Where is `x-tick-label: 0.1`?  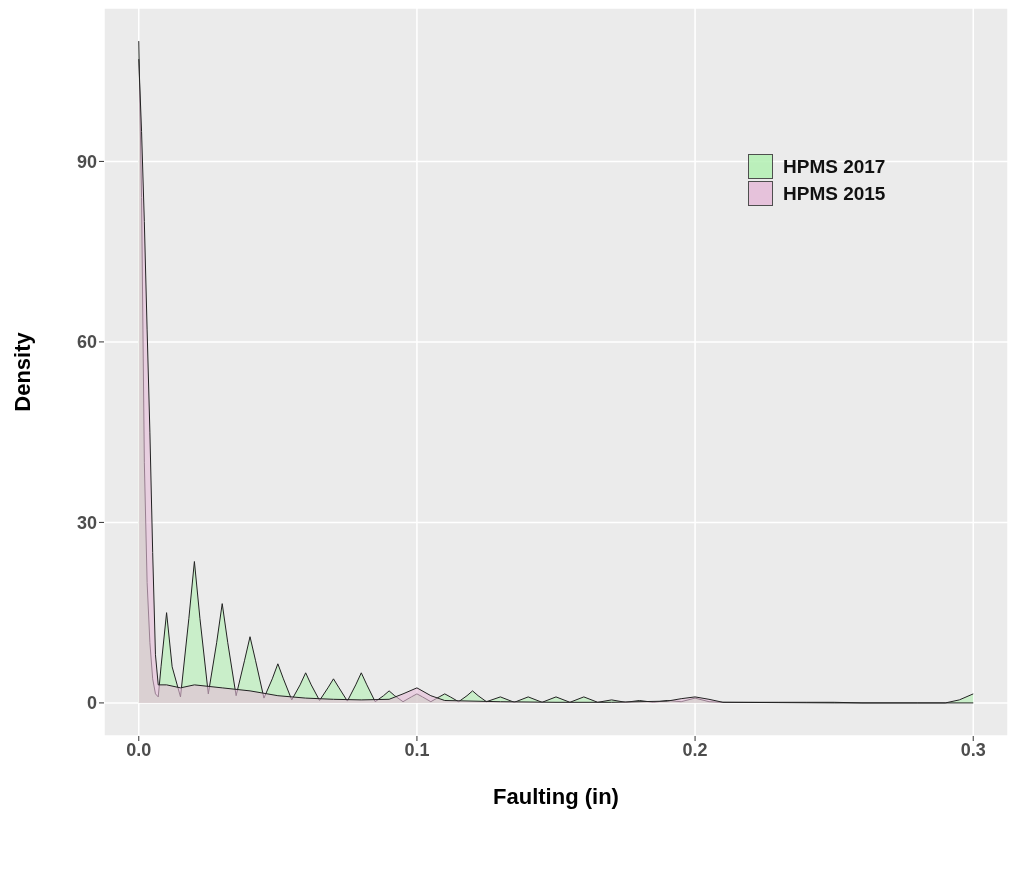
x-tick-label: 0.1 is located at coordinates (417, 749).